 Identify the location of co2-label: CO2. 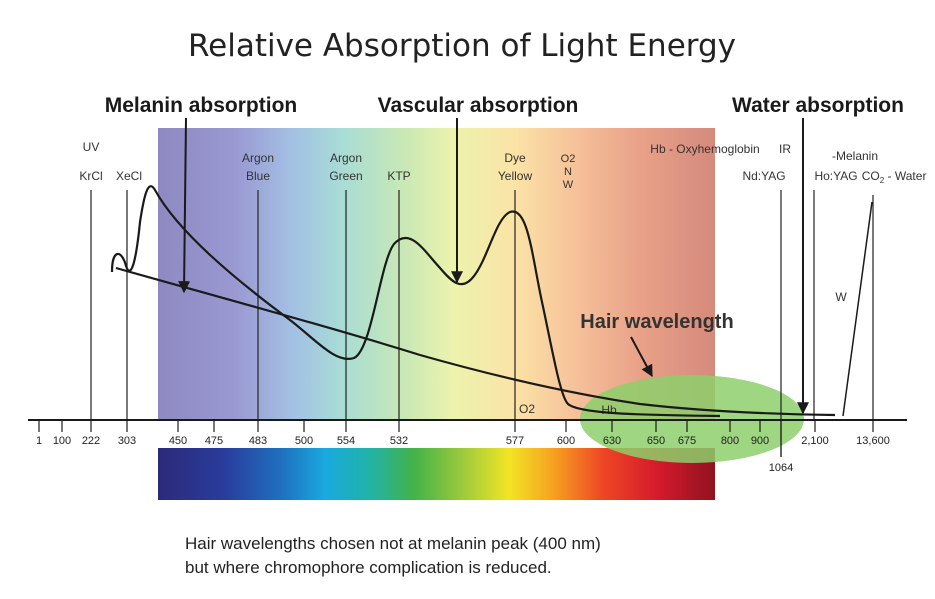
(873, 177).